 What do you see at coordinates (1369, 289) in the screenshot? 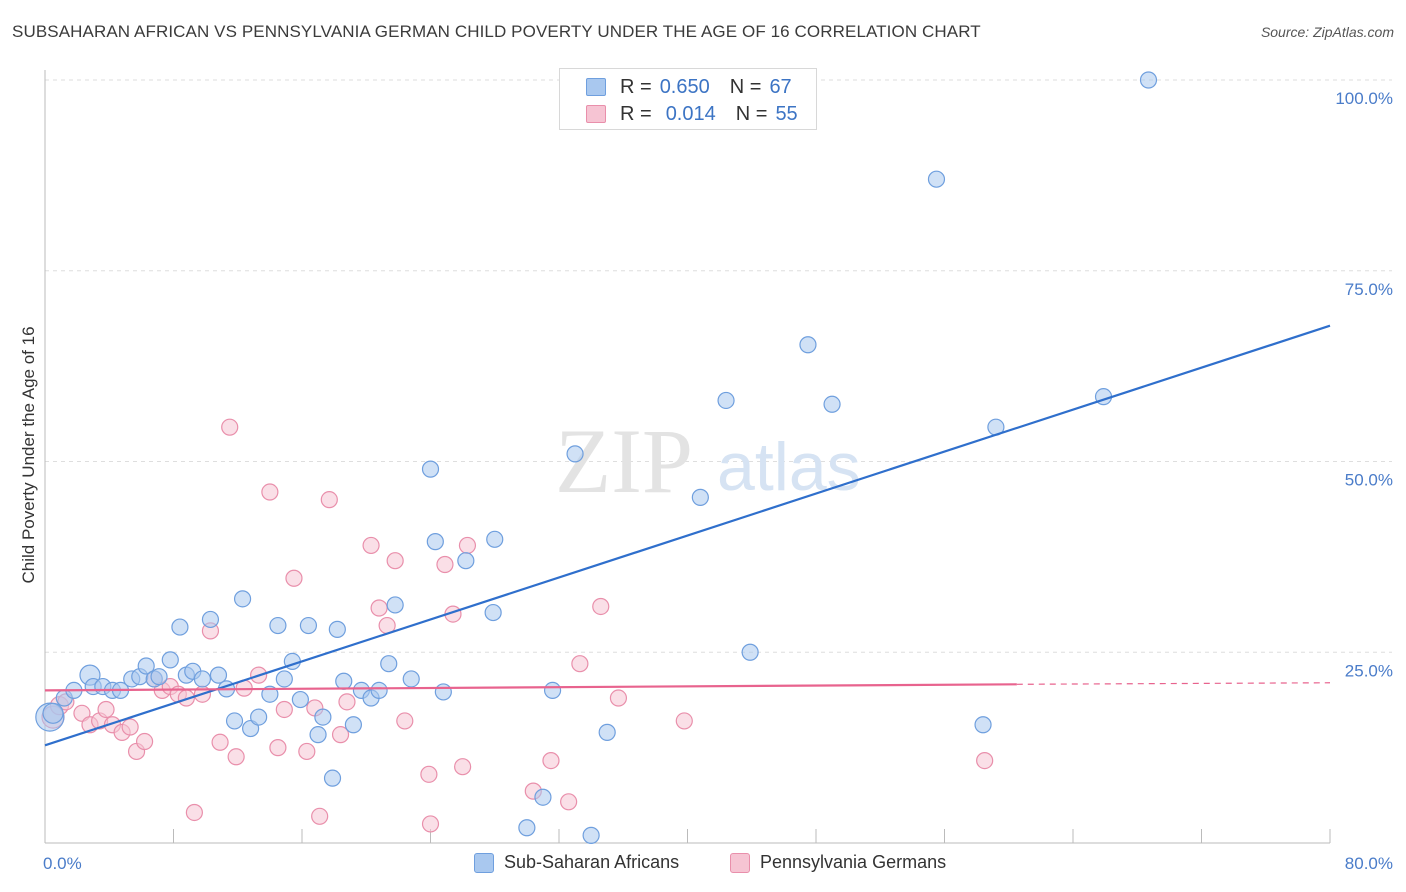
I see `y-tick-label: 75.0%` at bounding box center [1369, 289].